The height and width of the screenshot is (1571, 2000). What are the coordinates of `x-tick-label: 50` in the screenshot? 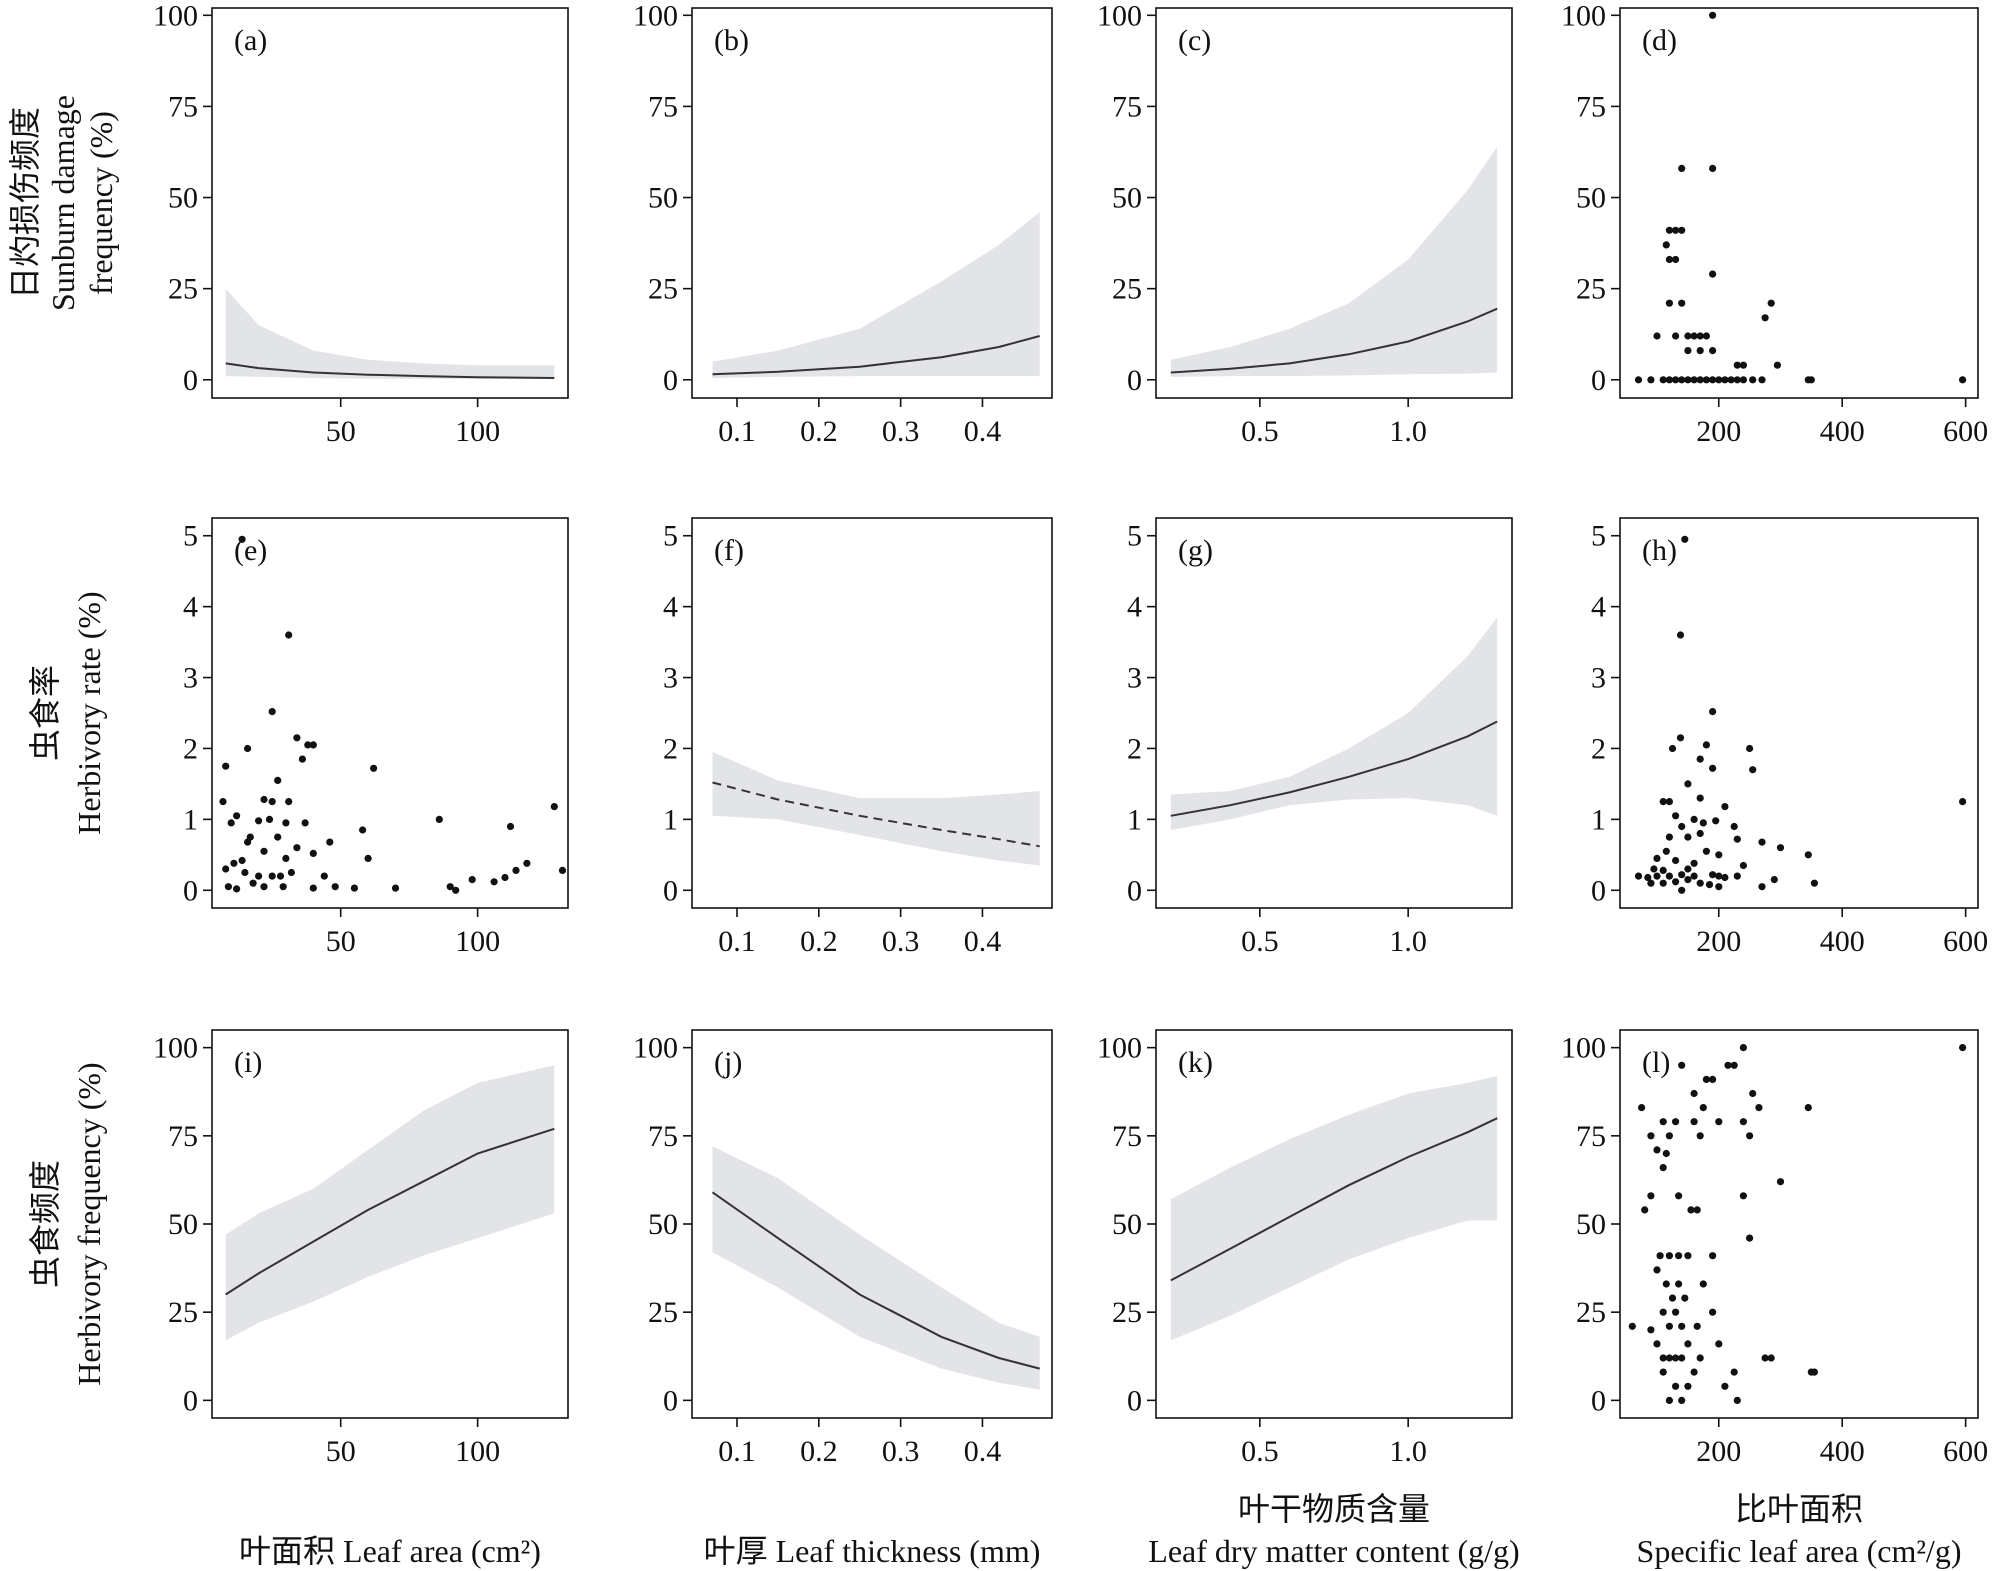 It's located at (341, 941).